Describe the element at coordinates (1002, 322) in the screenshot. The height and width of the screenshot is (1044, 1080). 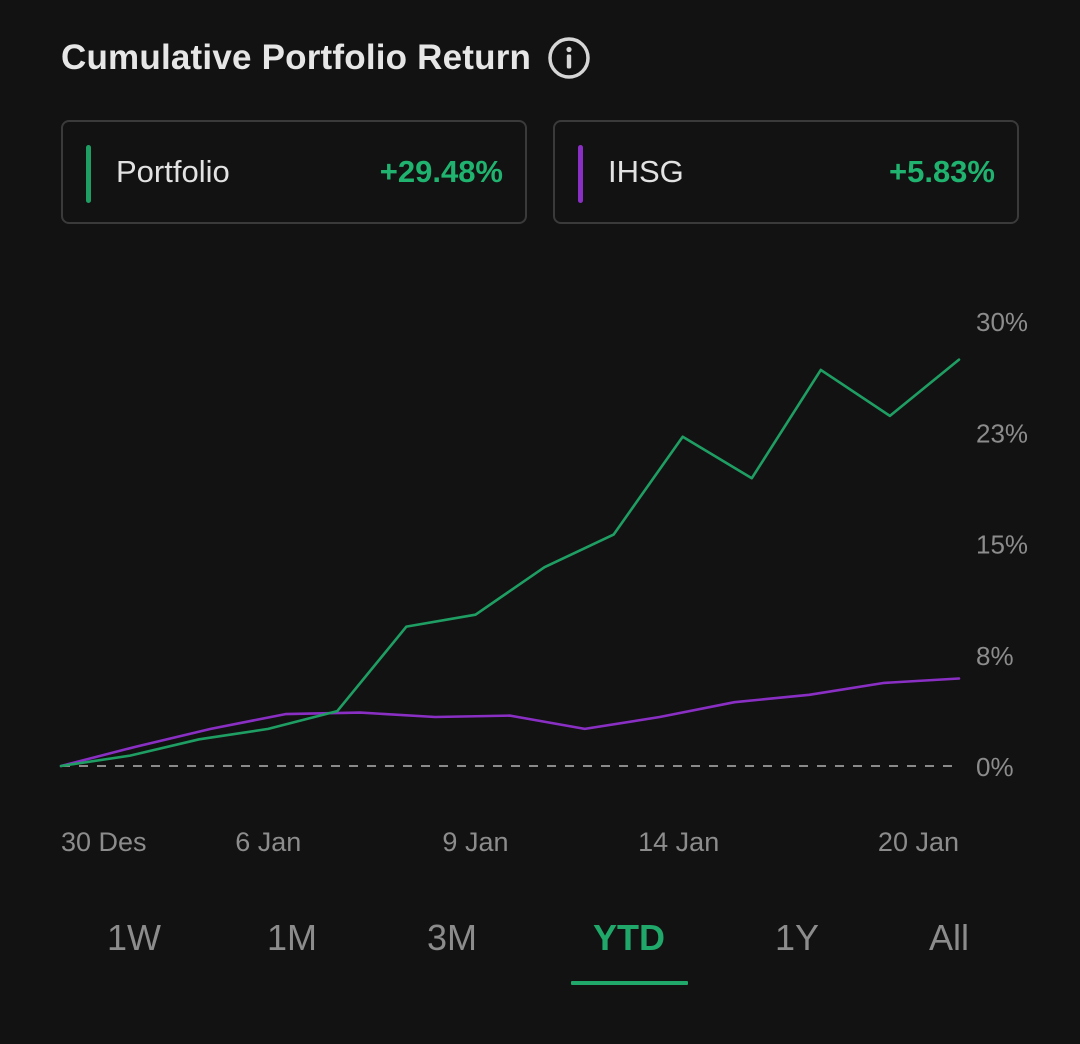
I see `y-tick-label: 30%` at that location.